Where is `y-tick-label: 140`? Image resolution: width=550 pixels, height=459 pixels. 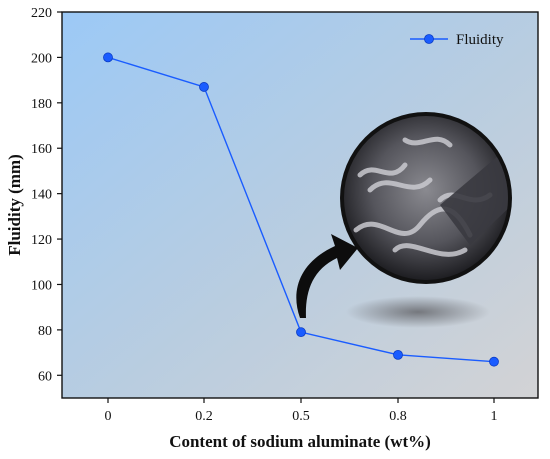
y-tick-label: 140 is located at coordinates (41, 195).